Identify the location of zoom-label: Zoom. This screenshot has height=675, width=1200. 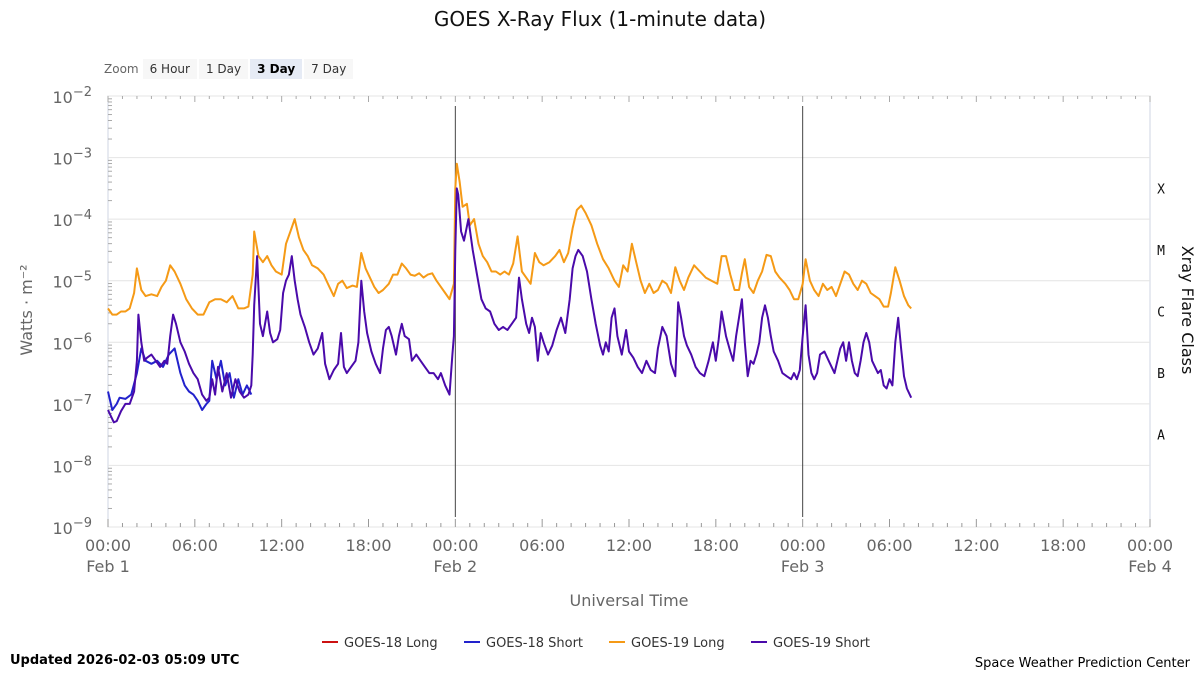
(121, 69).